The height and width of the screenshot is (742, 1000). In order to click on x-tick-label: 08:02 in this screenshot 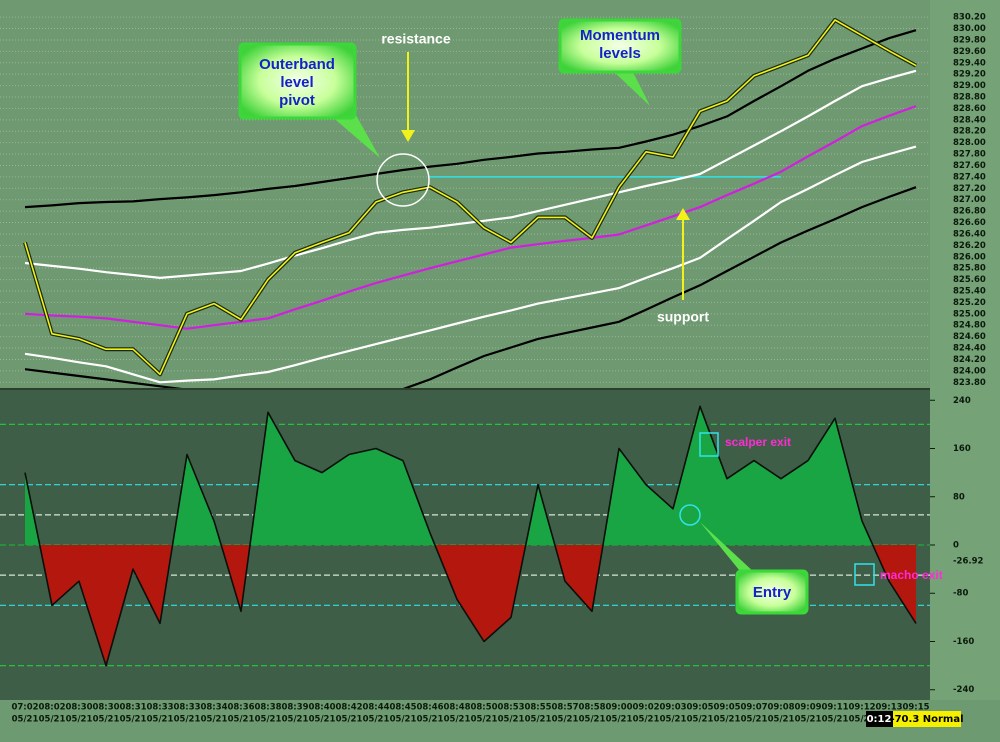, I will do `click(51, 708)`.